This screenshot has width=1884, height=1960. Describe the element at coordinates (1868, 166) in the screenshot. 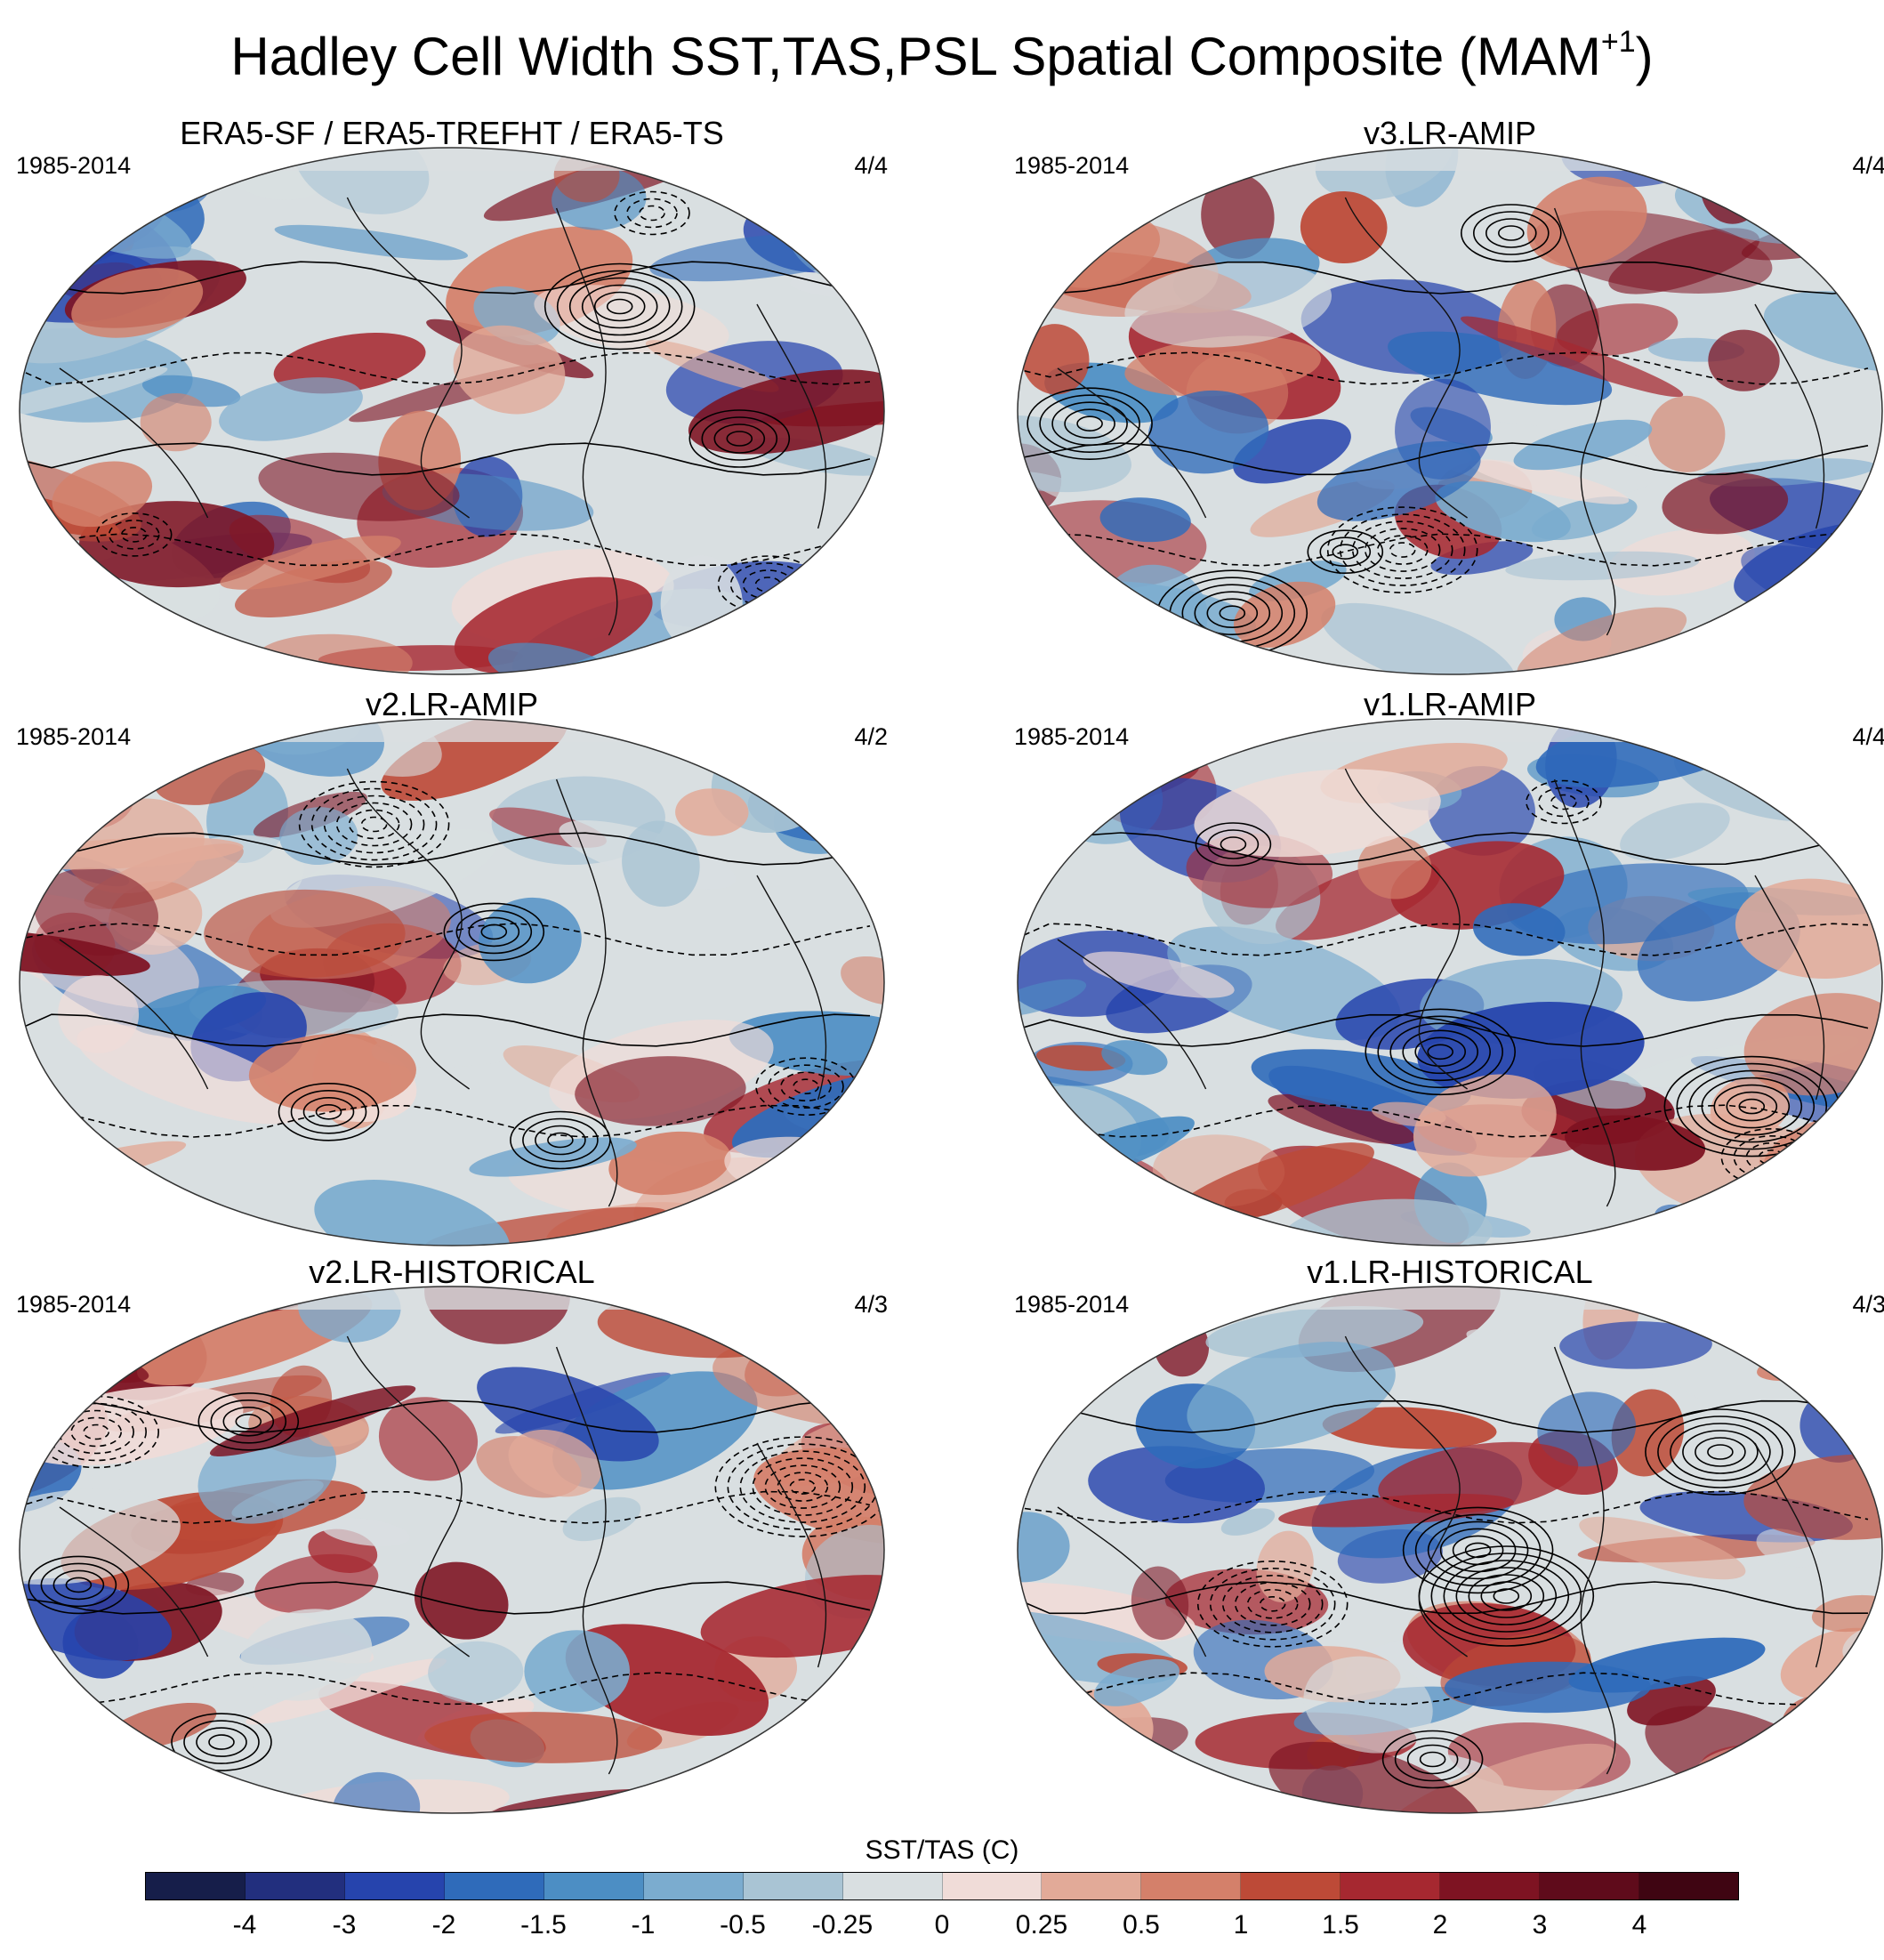

I see `panel-count: 4/4` at that location.